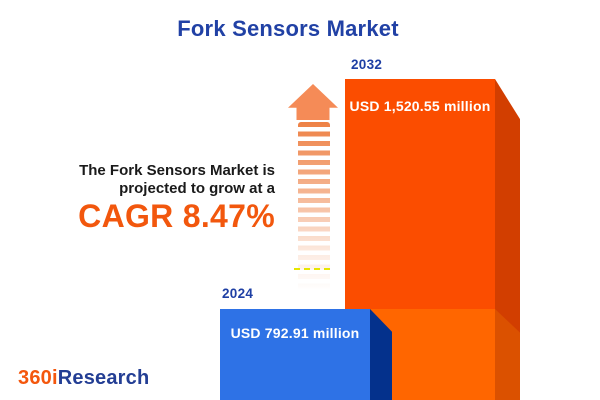 The height and width of the screenshot is (400, 600). Describe the element at coordinates (313, 102) in the screenshot. I see `arrow-head` at that location.